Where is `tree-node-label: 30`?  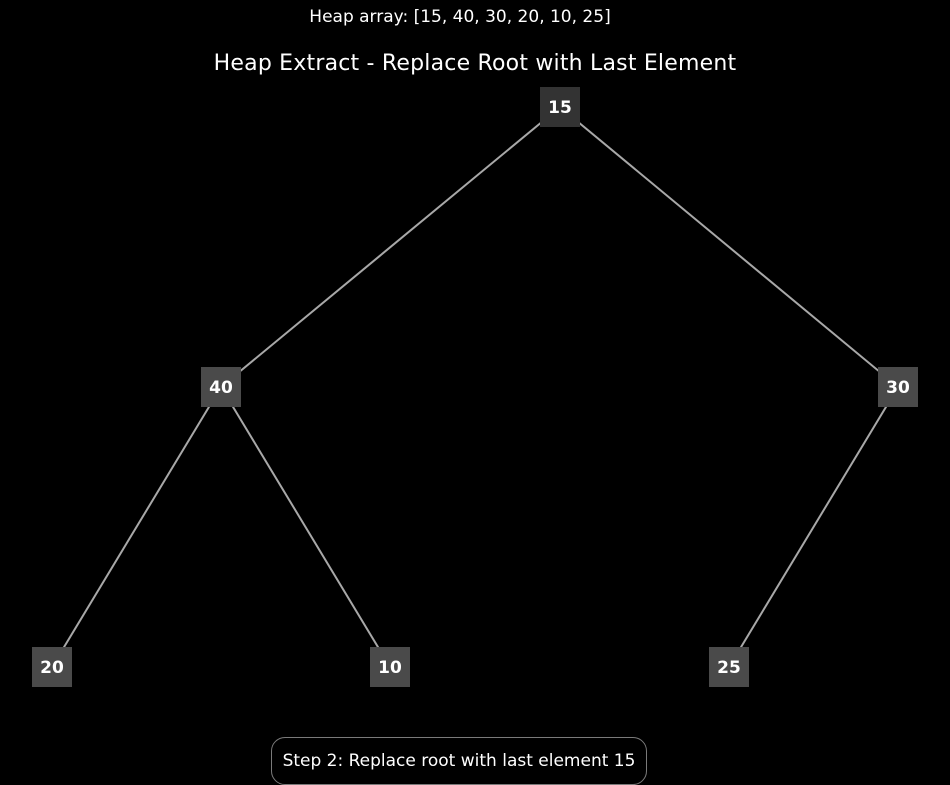
tree-node-label: 30 is located at coordinates (898, 388).